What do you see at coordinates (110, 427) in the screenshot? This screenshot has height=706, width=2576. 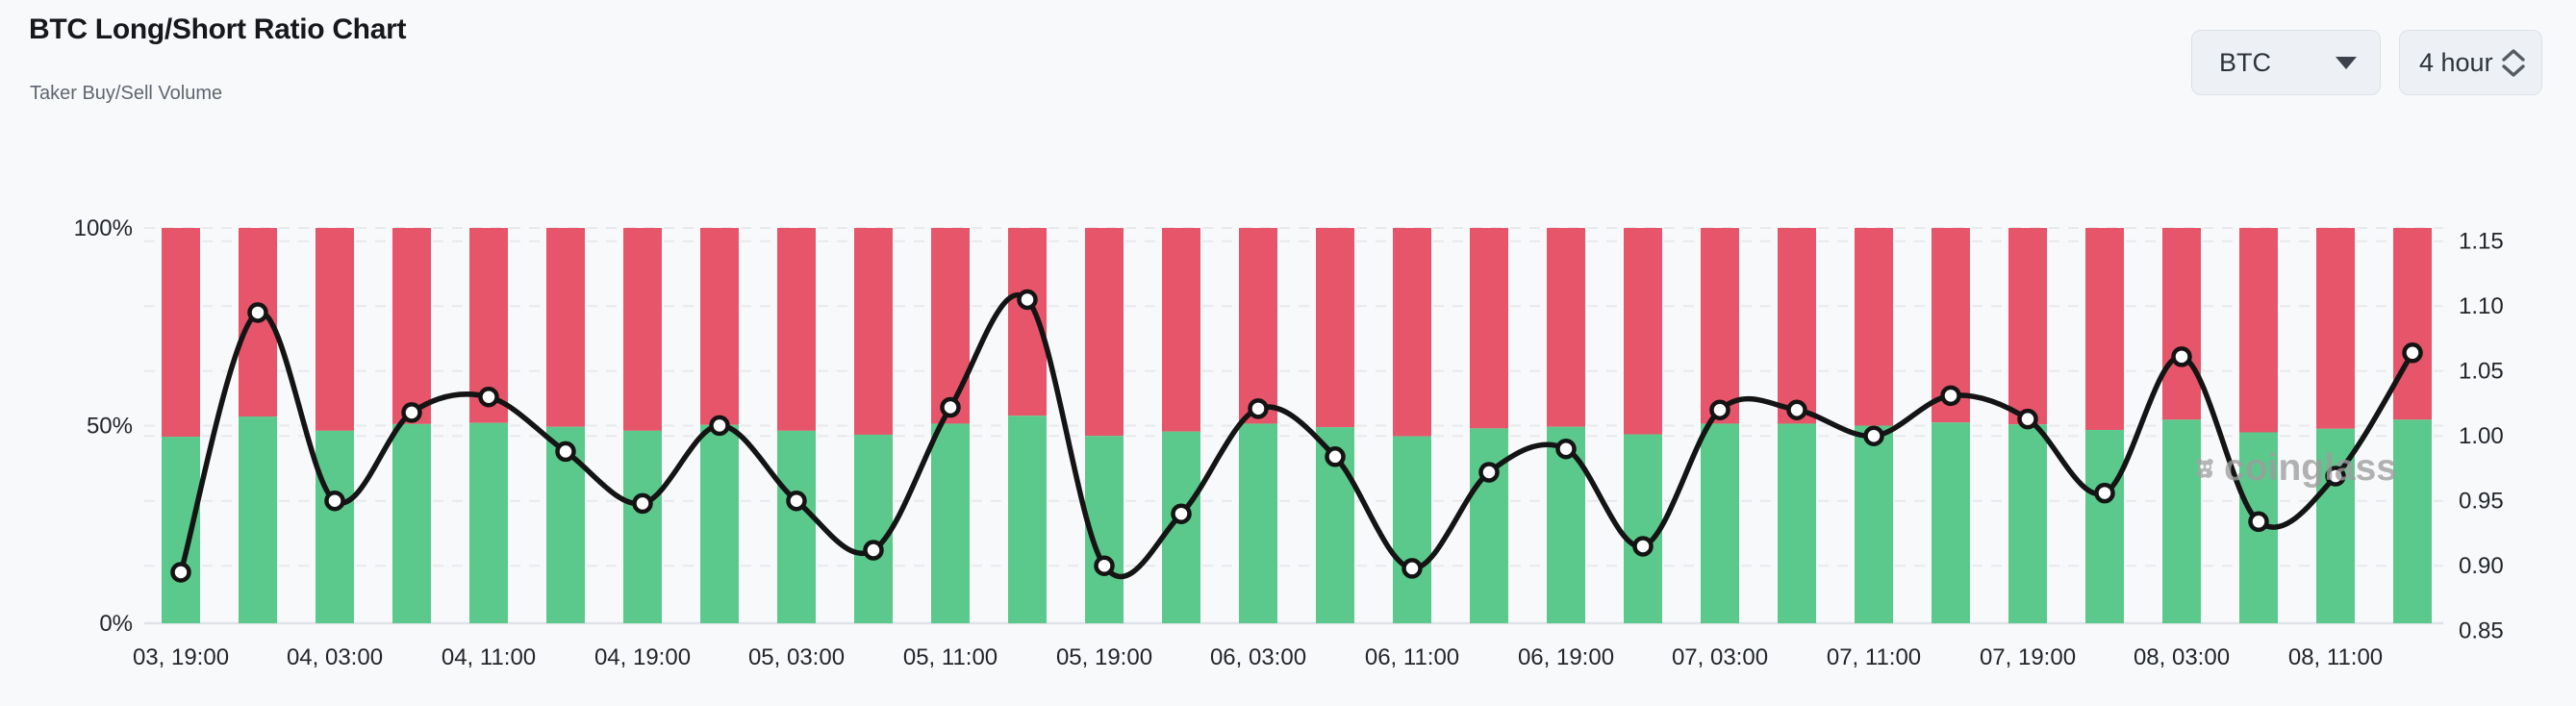 I see `left-axis-tick-50%: 50%` at bounding box center [110, 427].